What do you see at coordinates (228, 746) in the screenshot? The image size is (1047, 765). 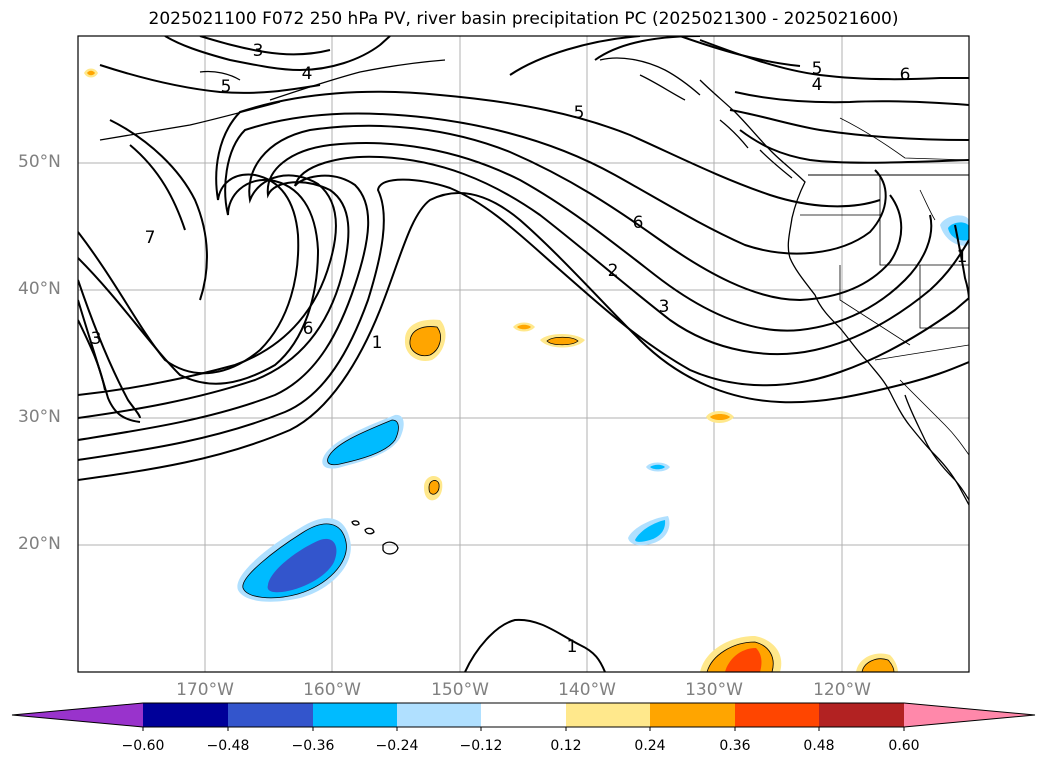 I see `colorbar-tick-label: −0.48` at bounding box center [228, 746].